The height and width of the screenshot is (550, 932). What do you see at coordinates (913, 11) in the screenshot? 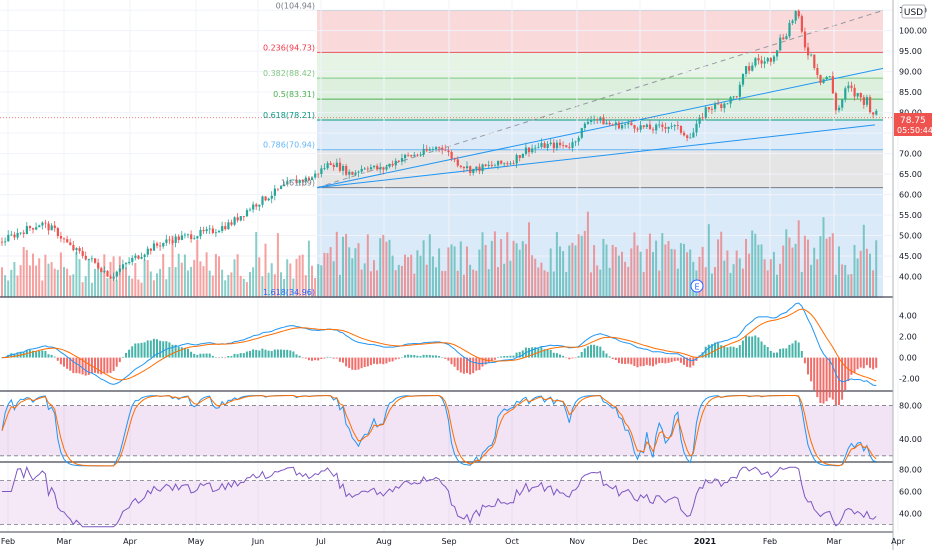
I see `currency-badge` at bounding box center [913, 11].